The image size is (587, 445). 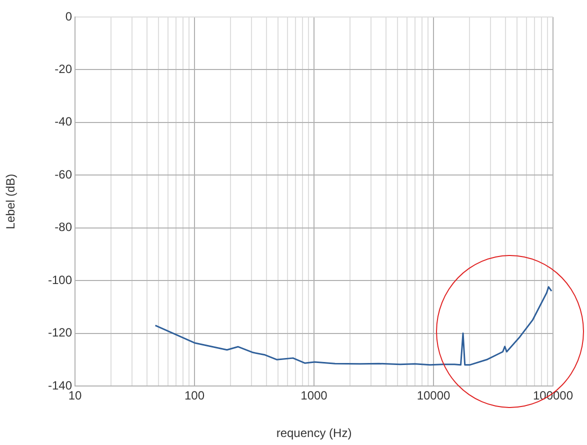 What do you see at coordinates (314, 433) in the screenshot?
I see `x-axis-title: requency (Hz)` at bounding box center [314, 433].